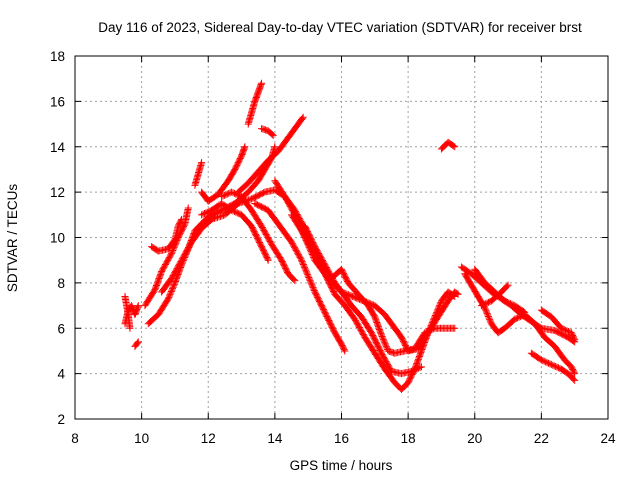 The image size is (640, 480). Describe the element at coordinates (61, 374) in the screenshot. I see `y-tick-label: 4` at that location.